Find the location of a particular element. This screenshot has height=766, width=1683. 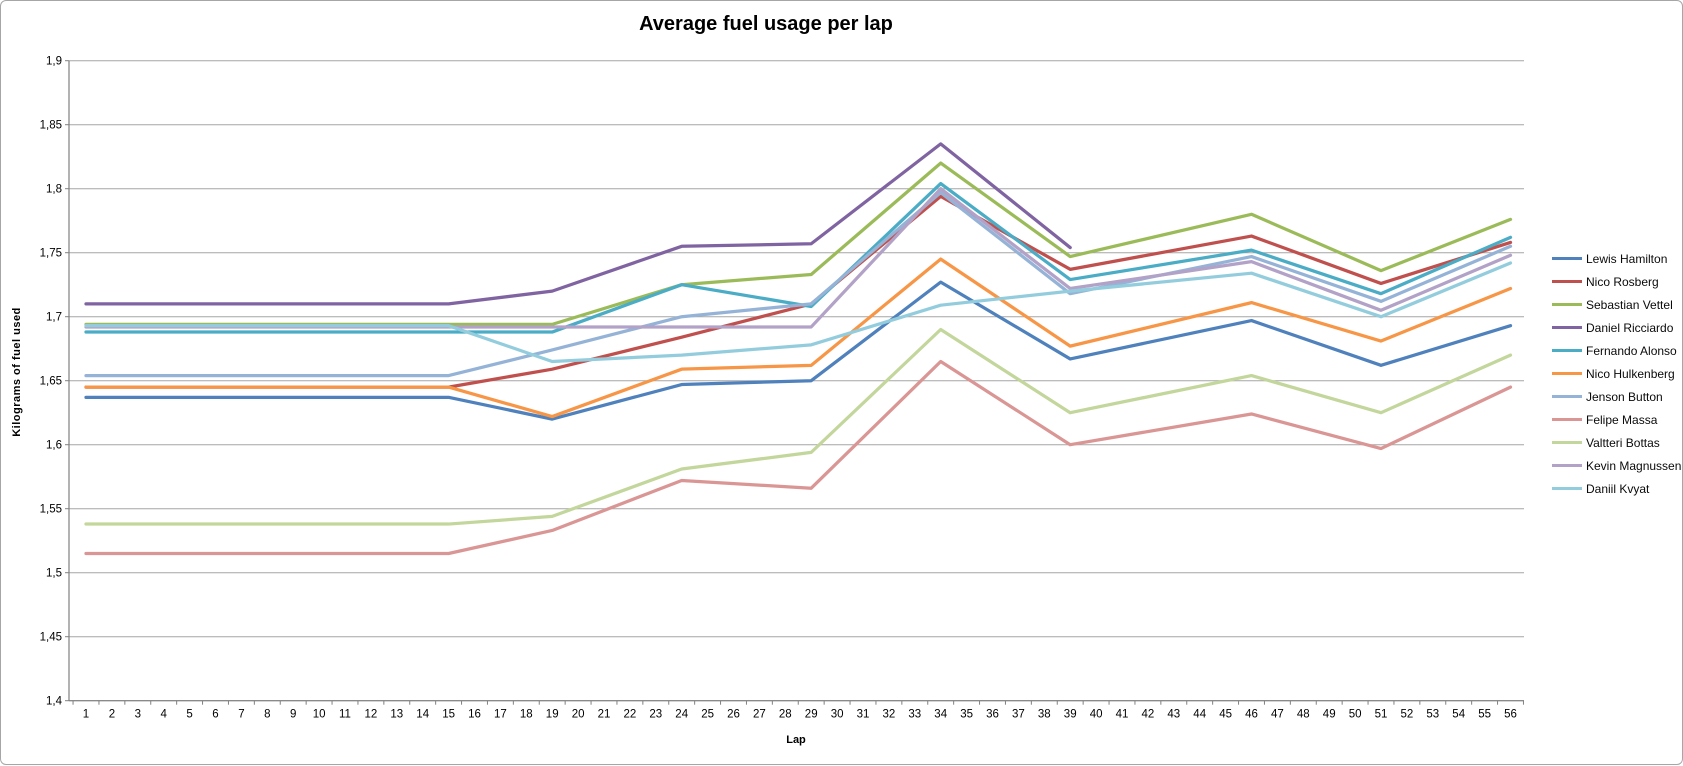

y-tick-label: 1,6 is located at coordinates (54, 446).